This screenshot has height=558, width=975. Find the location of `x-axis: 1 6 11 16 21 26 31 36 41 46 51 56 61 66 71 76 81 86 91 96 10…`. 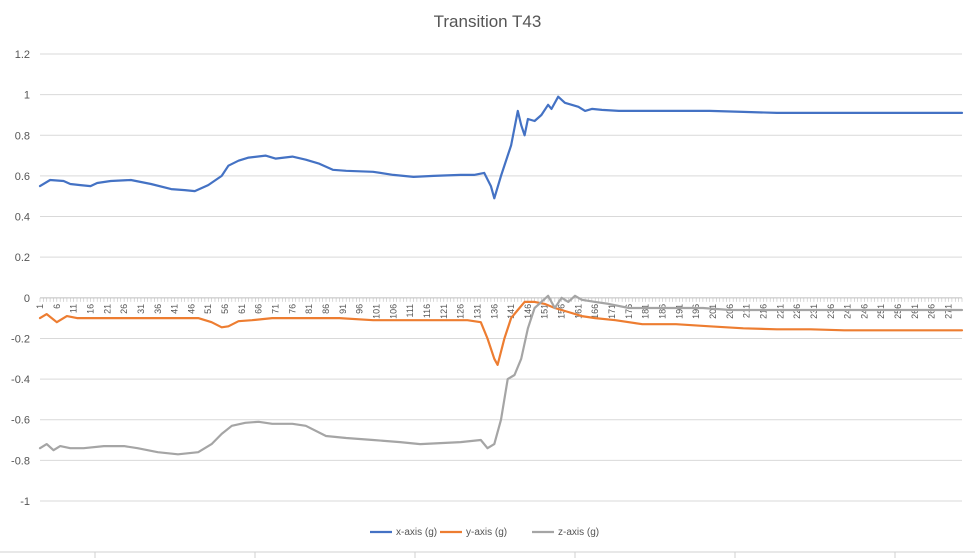

x-axis: 1 6 11 16 21 26 31 36 41 46 51 56 61 66 71 76 81 86 91 96 10… is located at coordinates (499, 308).